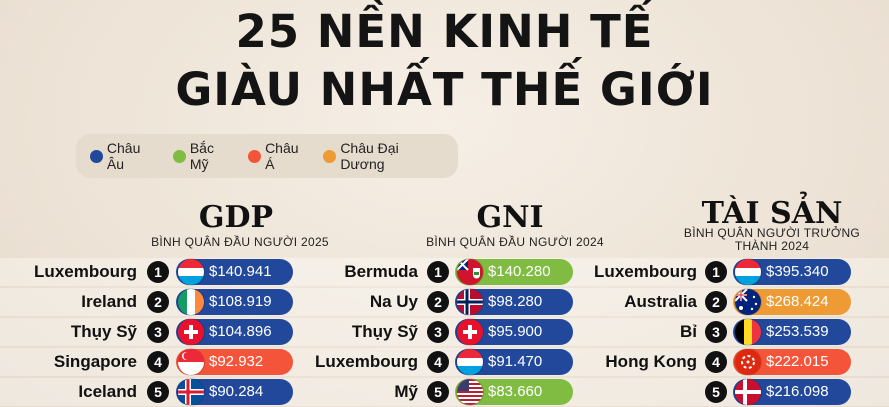  What do you see at coordinates (191, 362) in the screenshot?
I see `singapore-flag-icon` at bounding box center [191, 362].